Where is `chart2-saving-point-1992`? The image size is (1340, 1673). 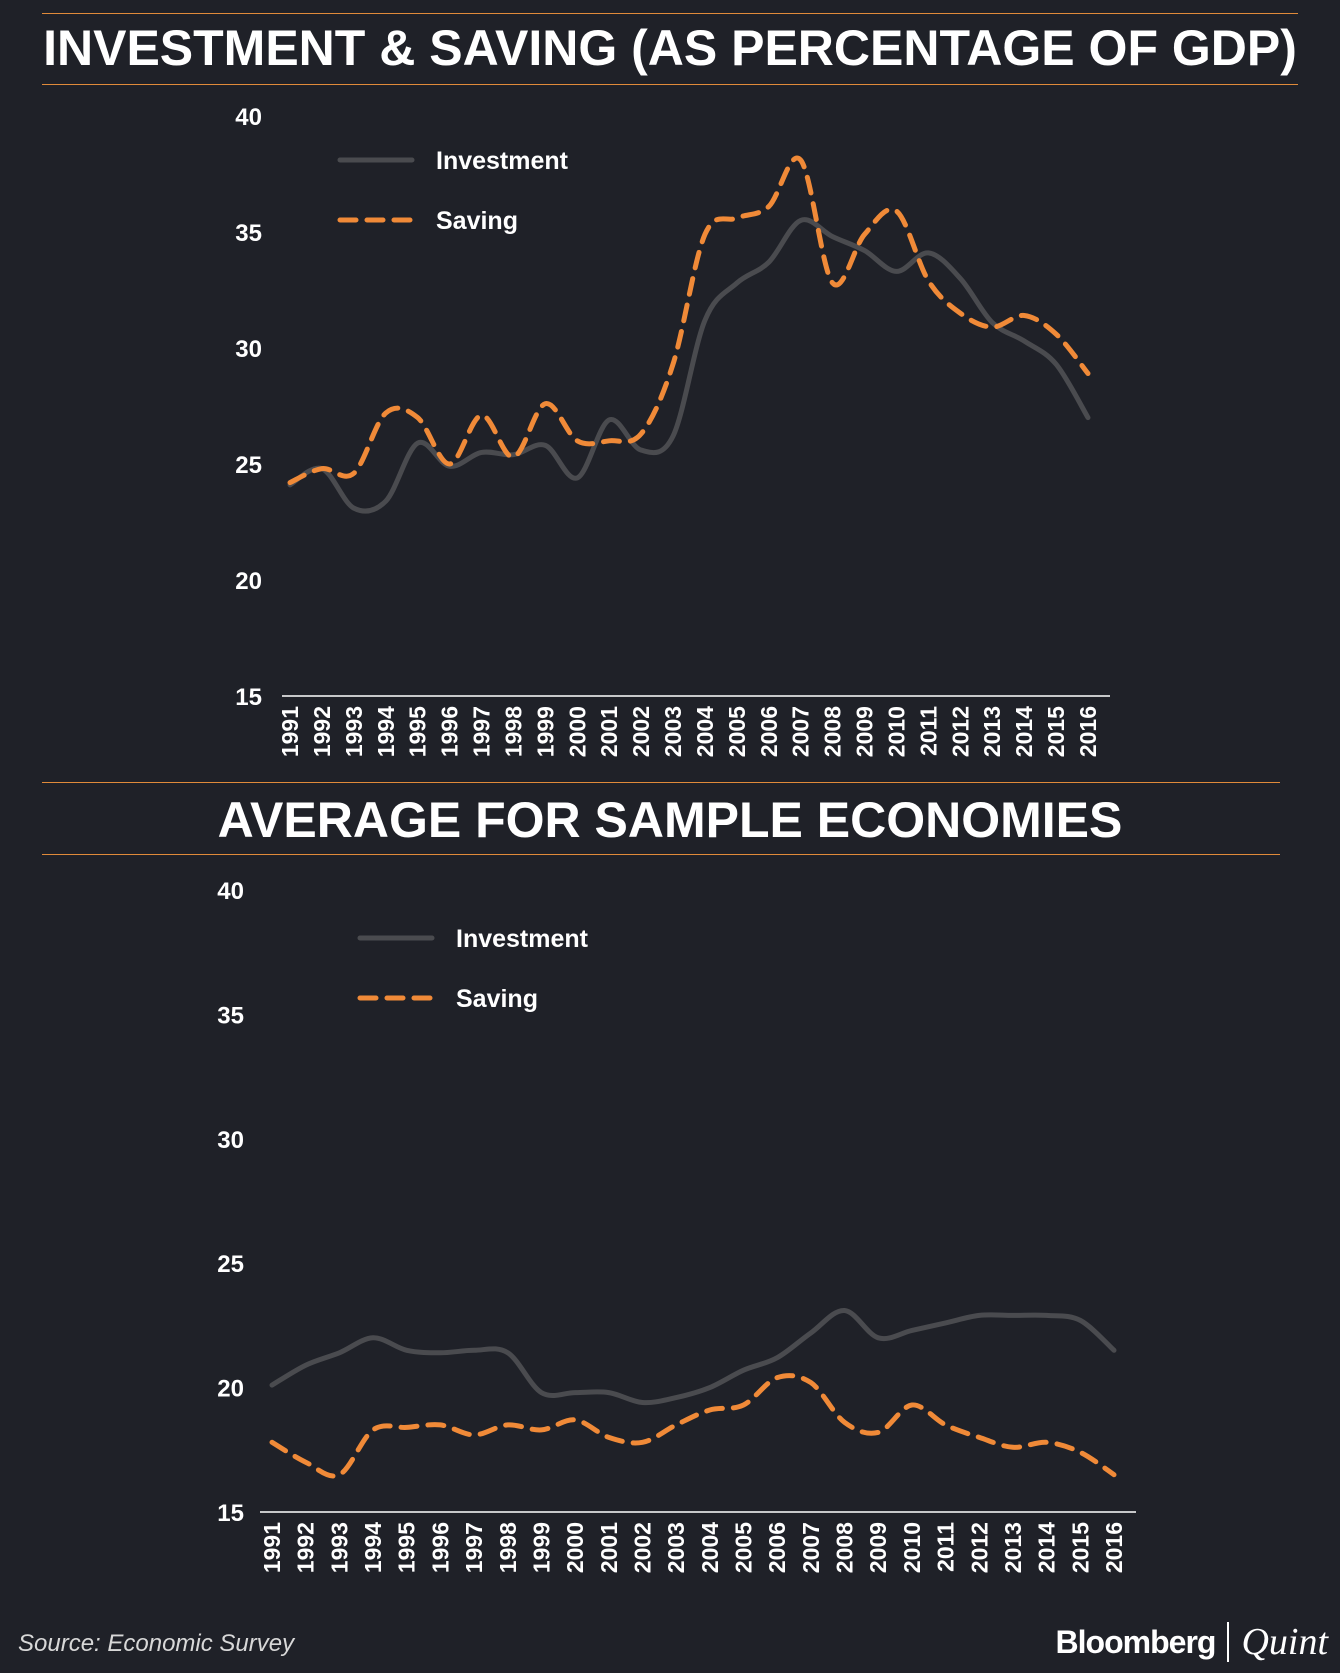
chart2-saving-point-1992 is located at coordinates (306, 1462).